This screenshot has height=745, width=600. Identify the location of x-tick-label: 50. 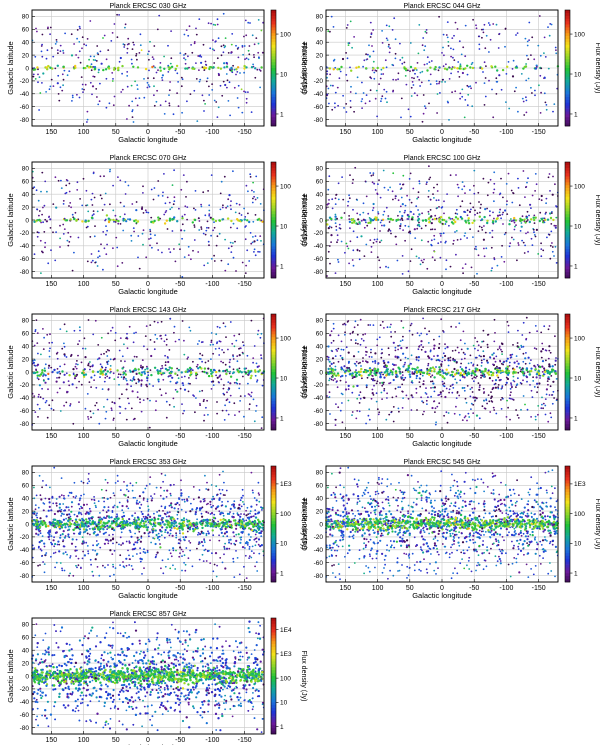
(116, 588).